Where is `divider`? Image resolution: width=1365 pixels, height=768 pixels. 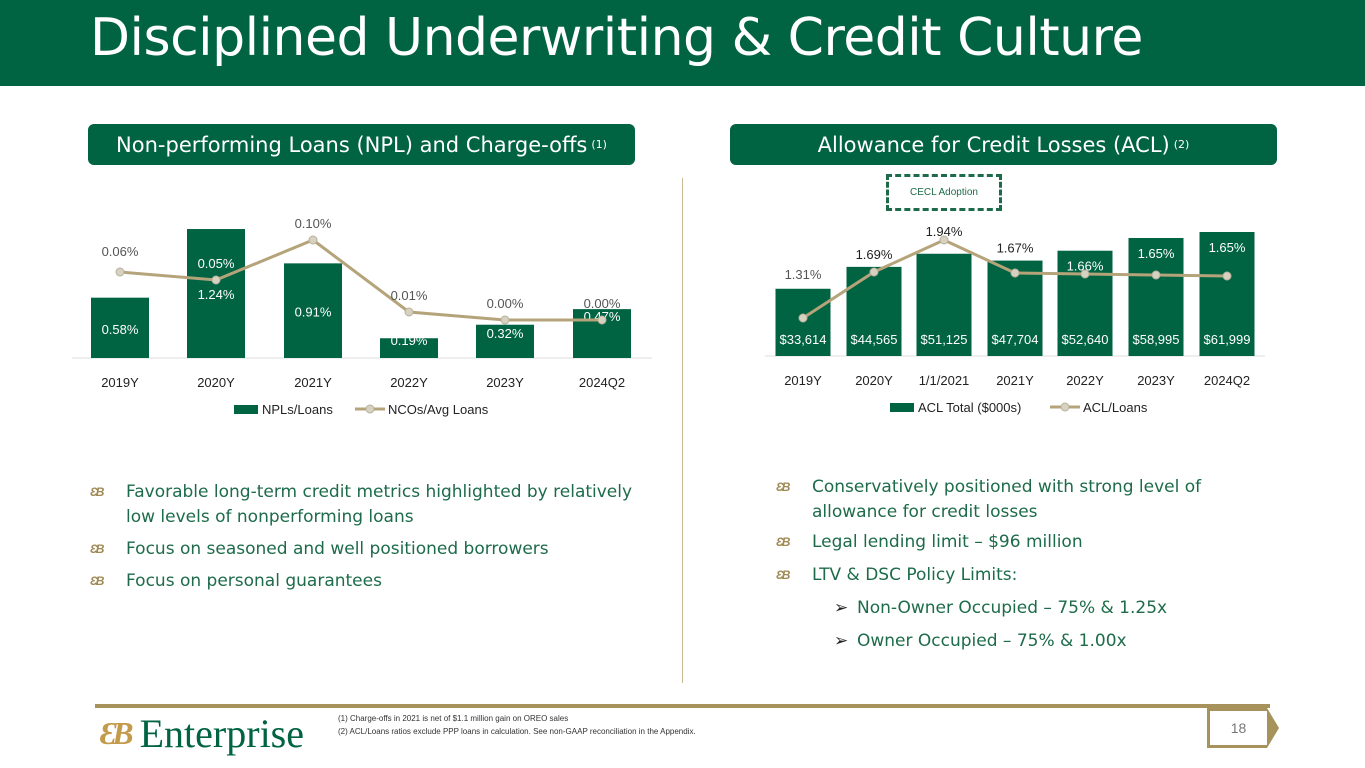 divider is located at coordinates (682, 430).